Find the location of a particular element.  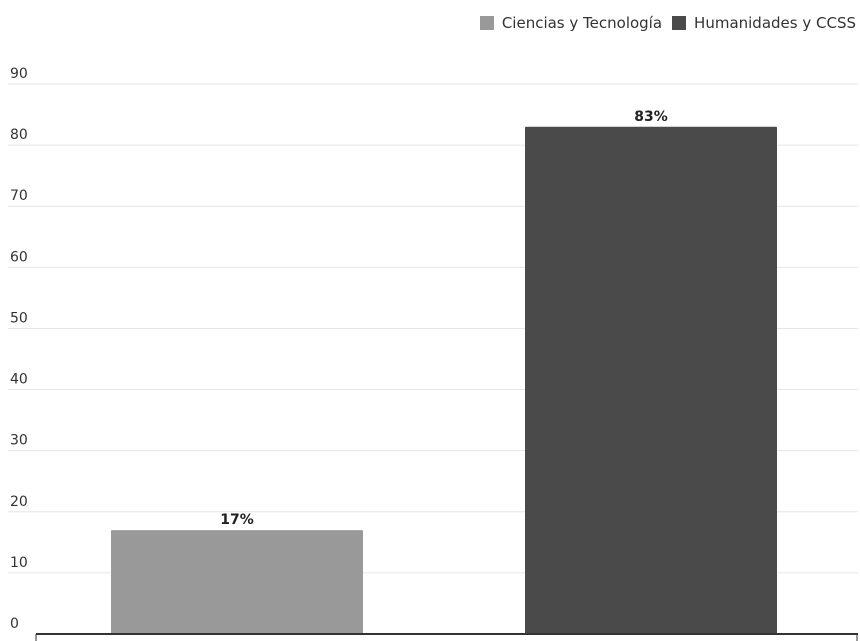

data-label-humanidades: 83% is located at coordinates (651, 117).